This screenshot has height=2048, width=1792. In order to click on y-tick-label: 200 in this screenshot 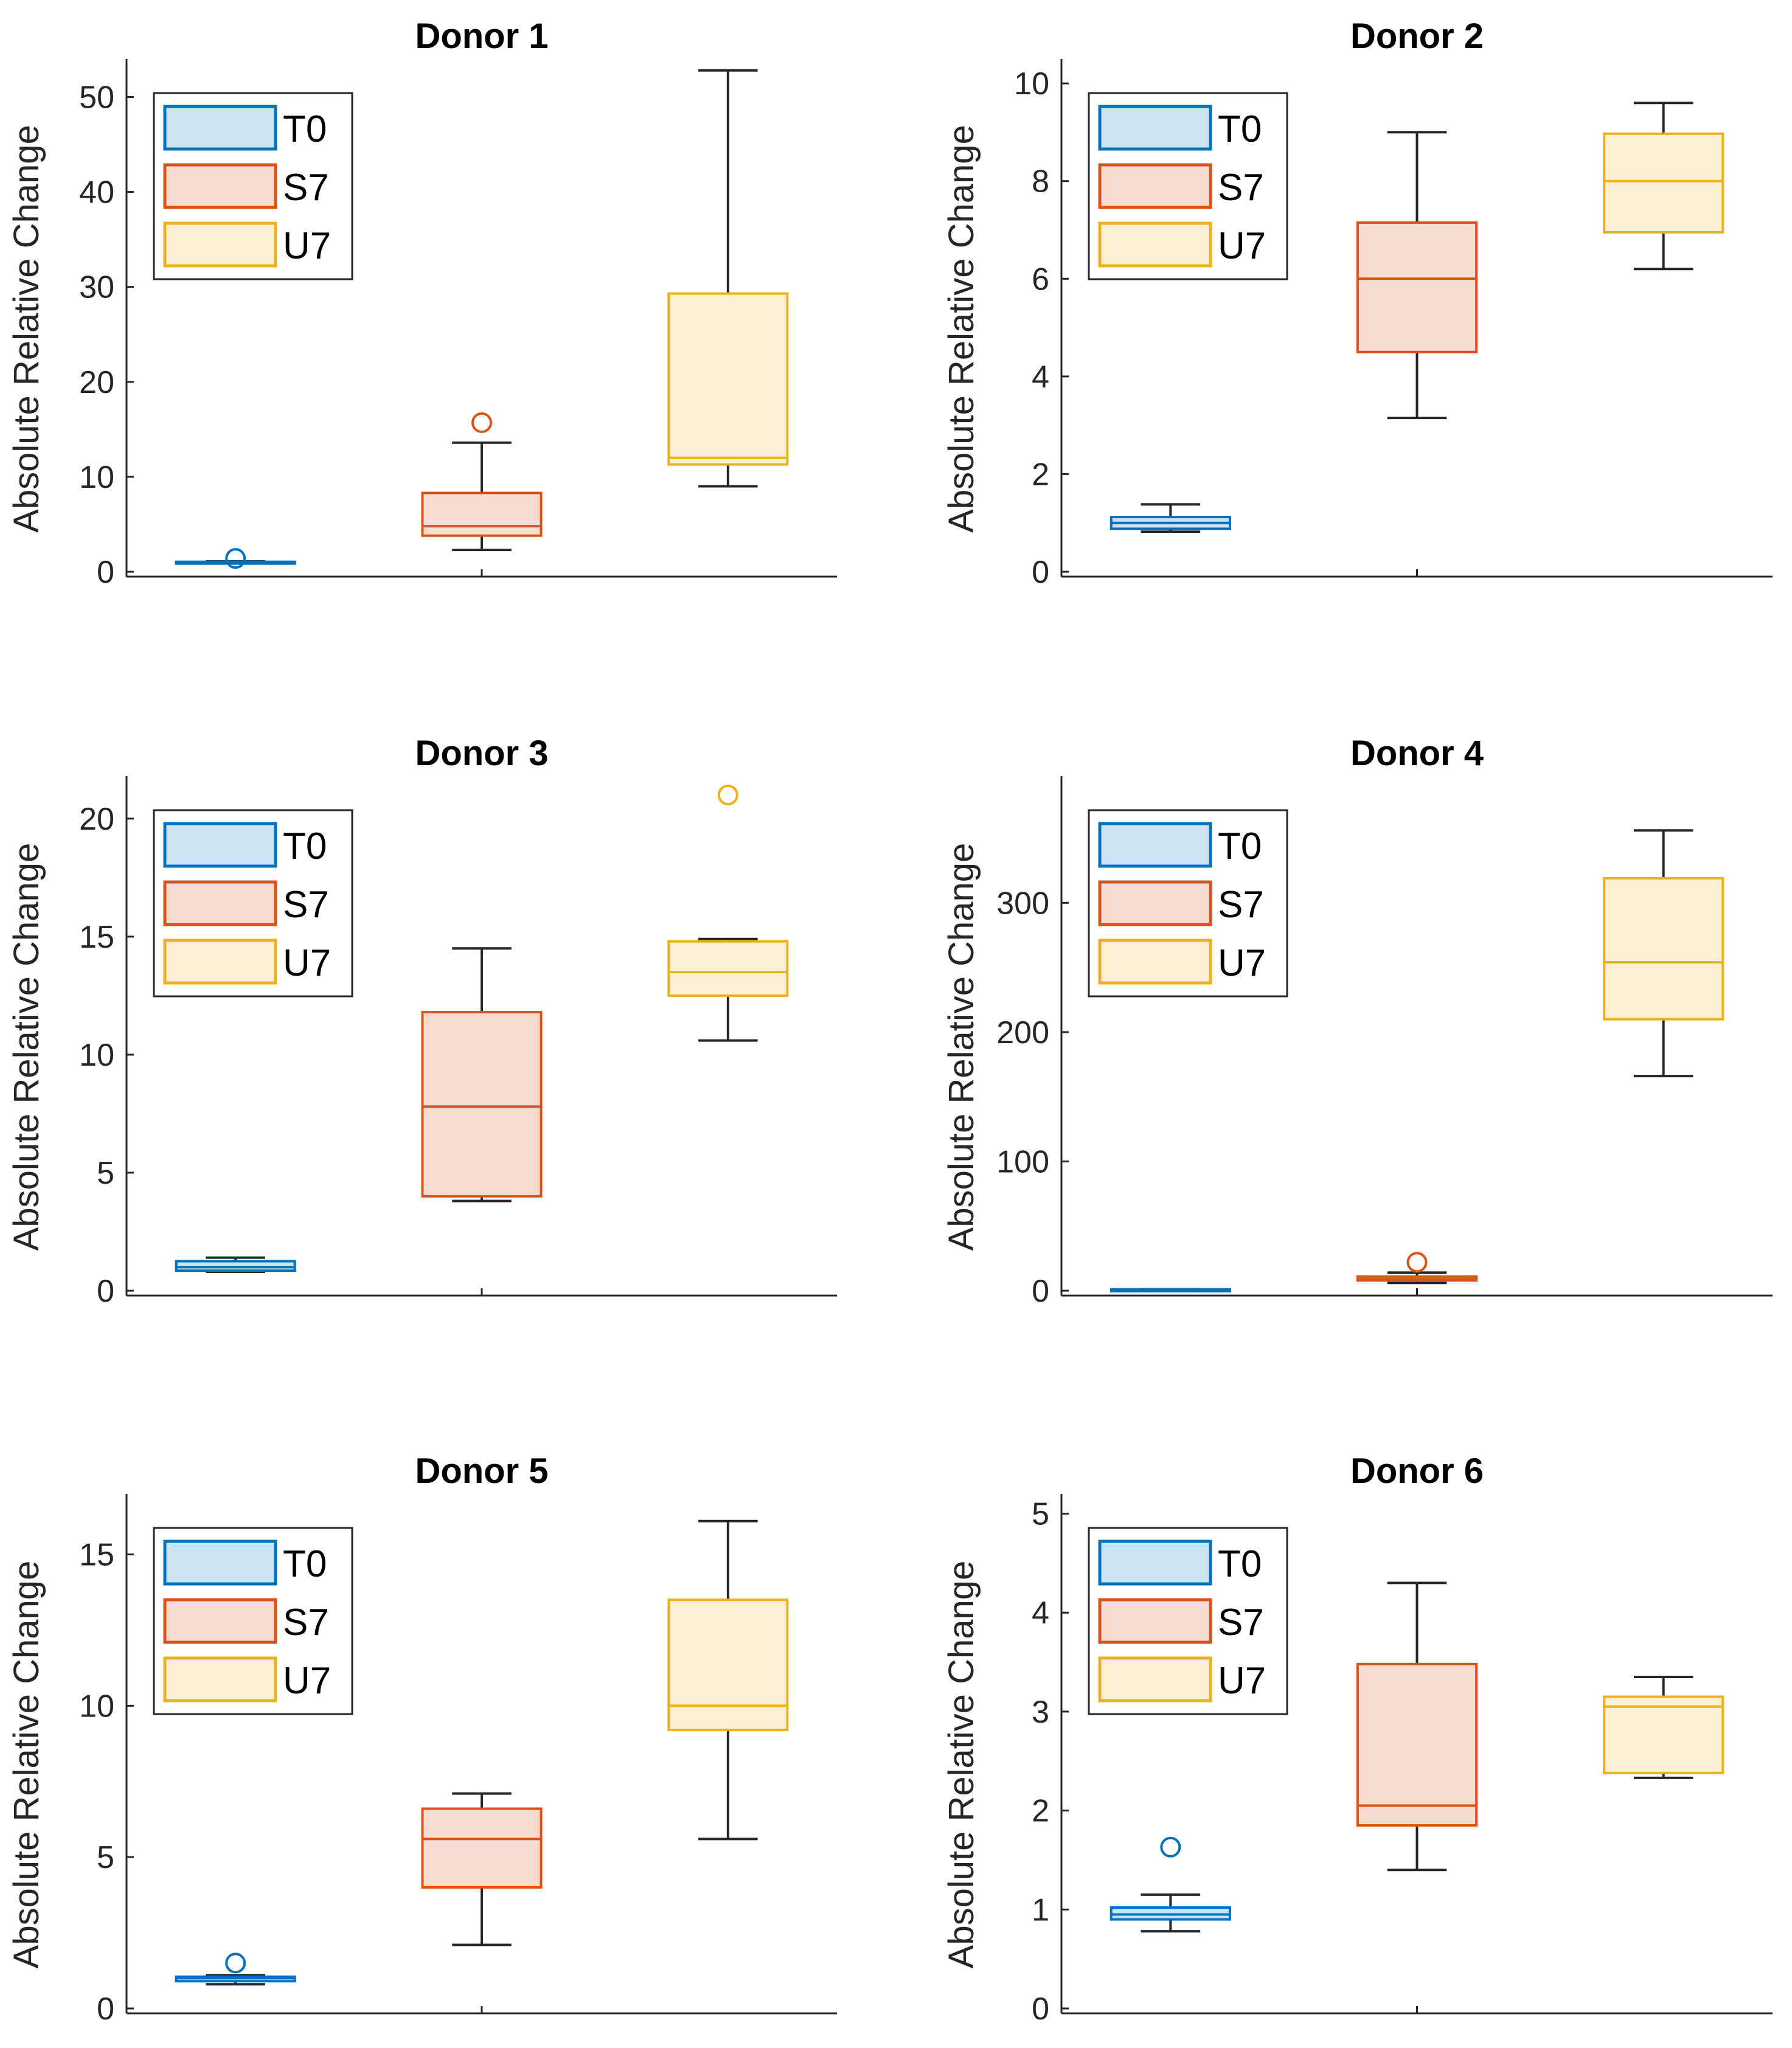, I will do `click(1022, 1032)`.